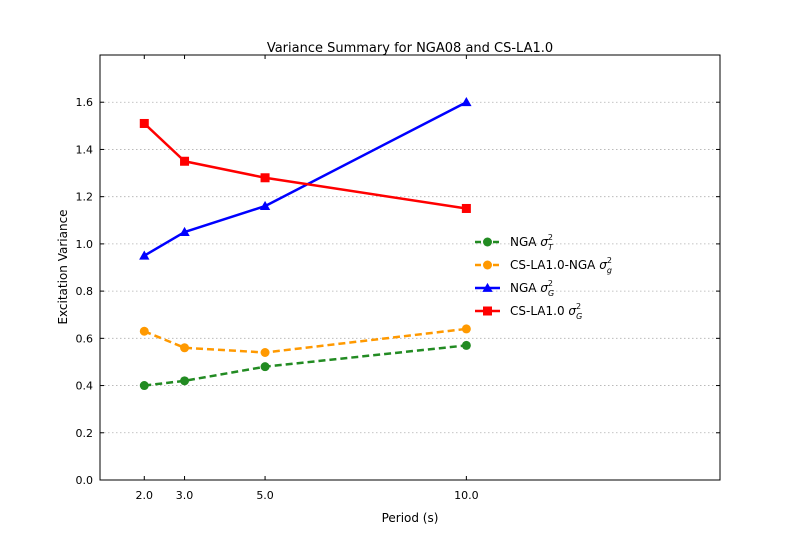 This screenshot has height=537, width=800. I want to click on y-tick-label: 1.4, so click(85, 149).